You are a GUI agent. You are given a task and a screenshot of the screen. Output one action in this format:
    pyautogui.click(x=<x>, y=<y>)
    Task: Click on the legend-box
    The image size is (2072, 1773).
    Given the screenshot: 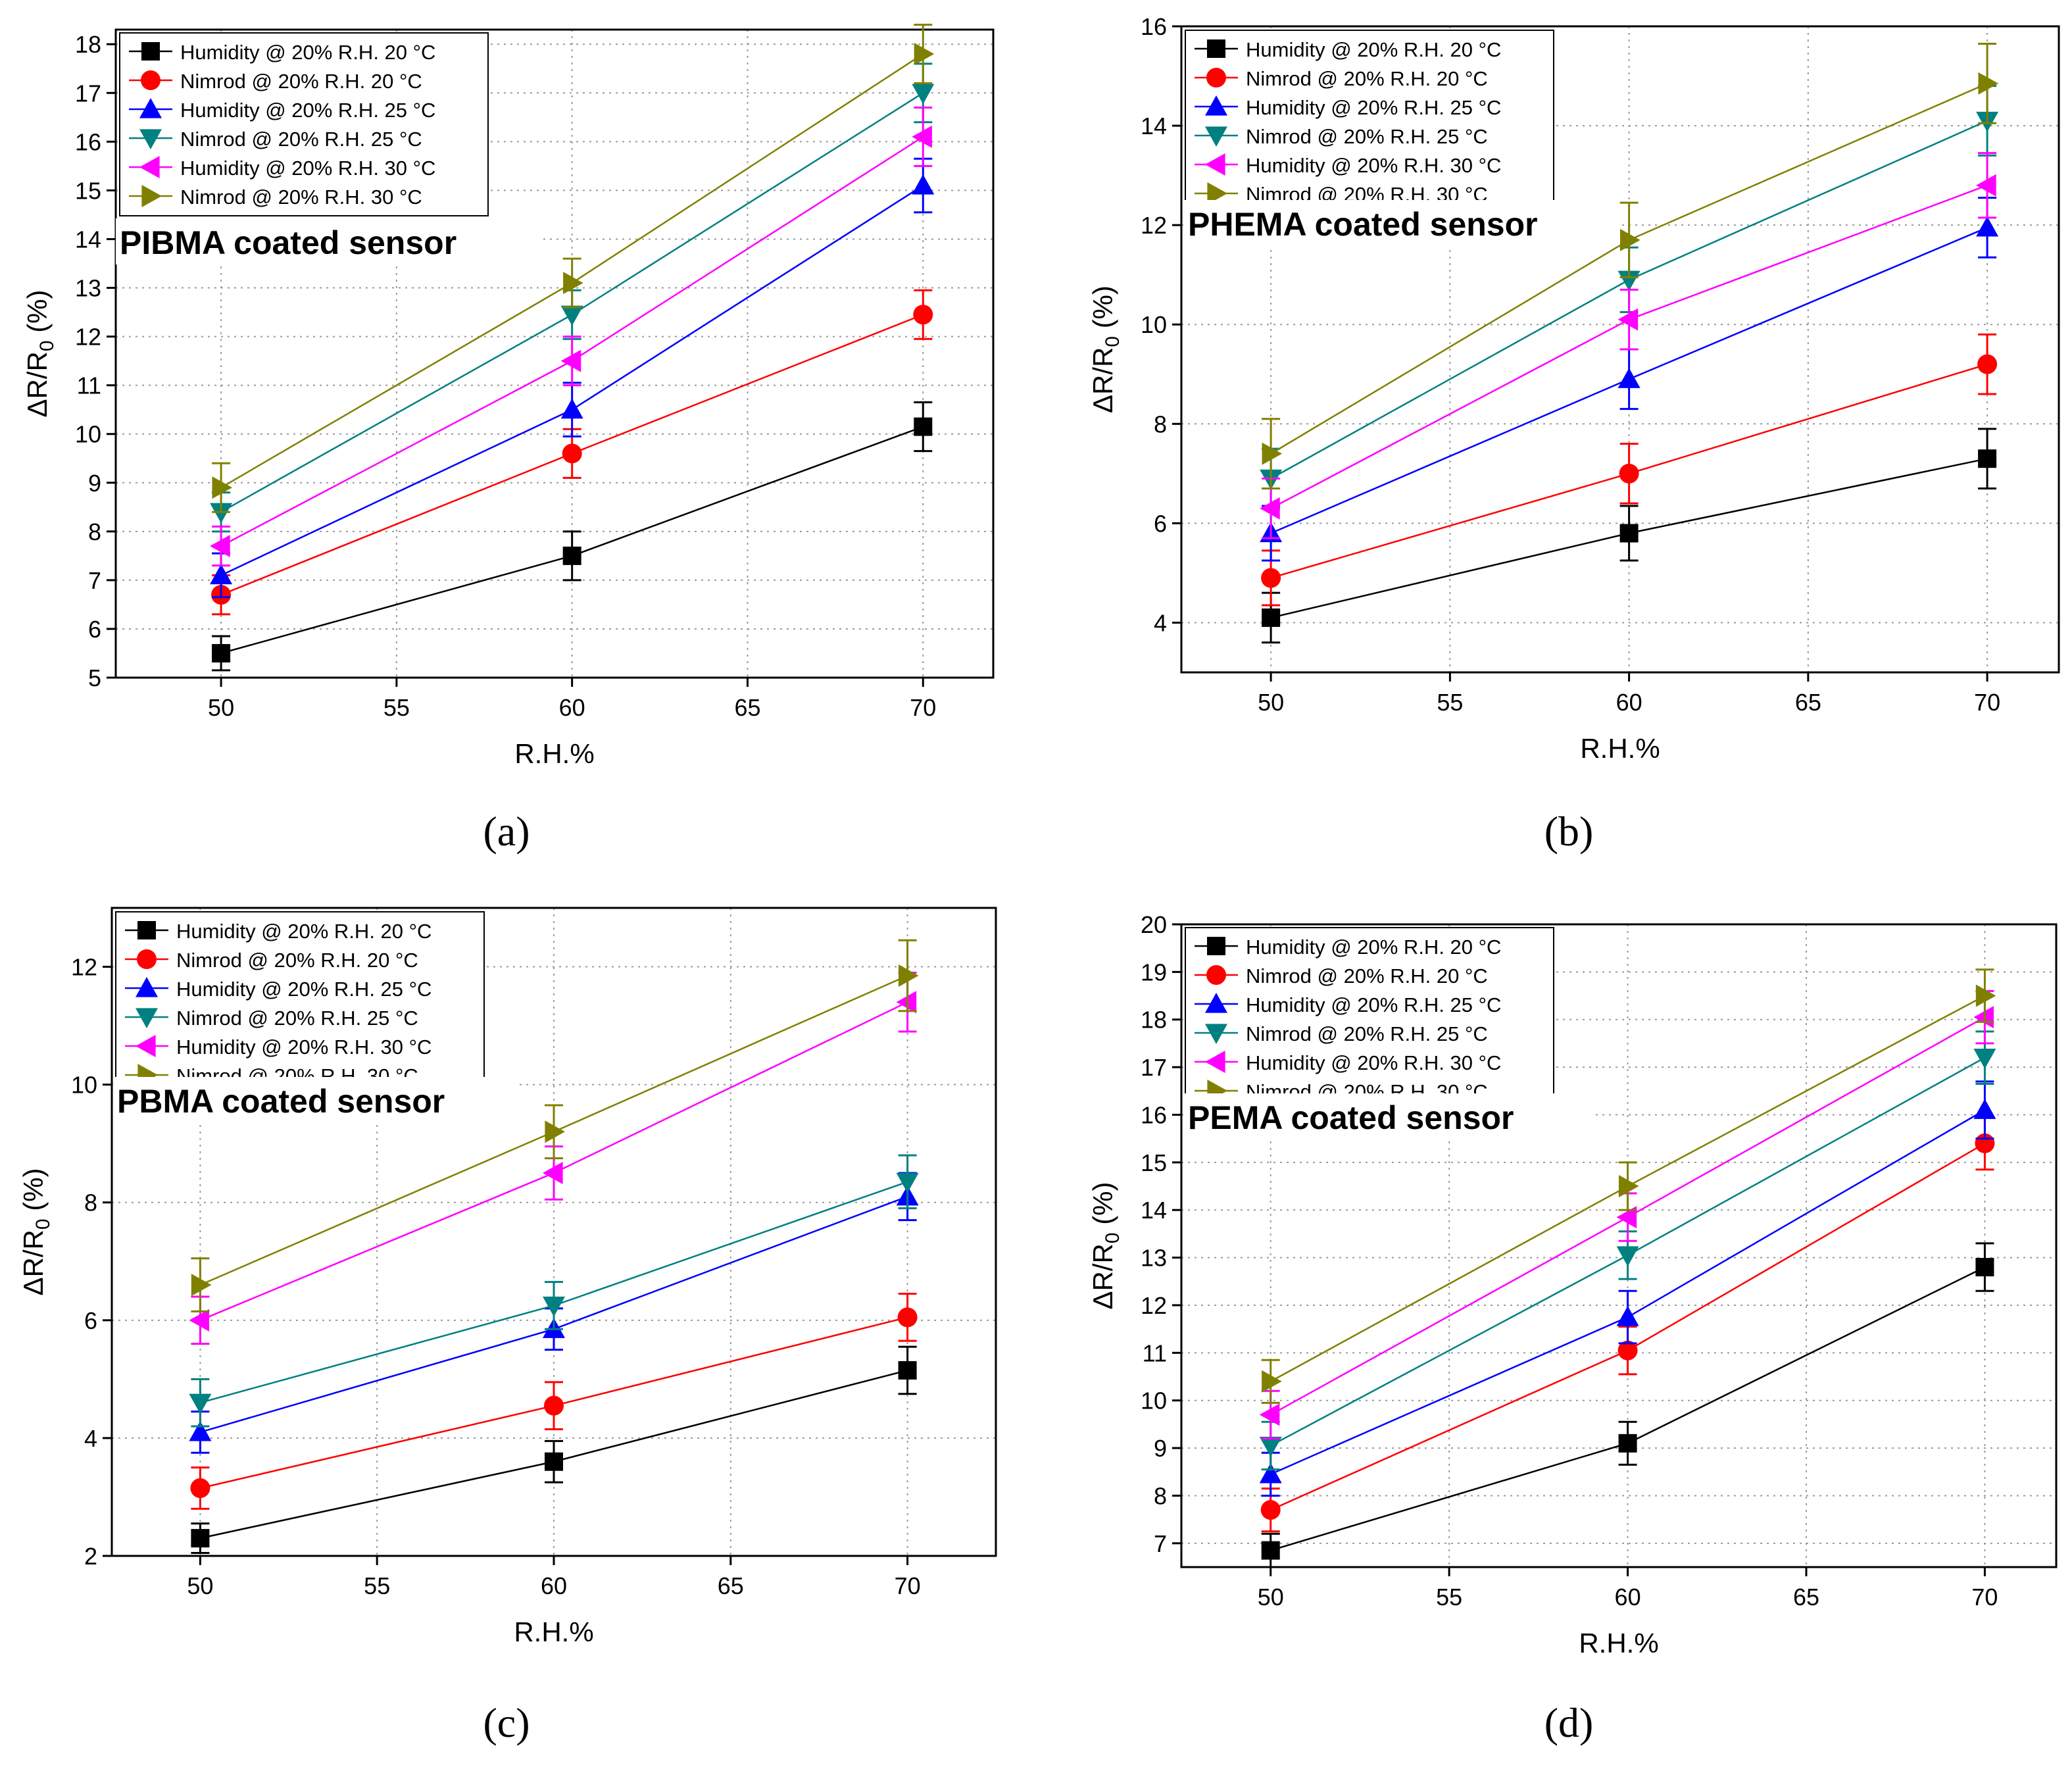 What is the action you would take?
    pyautogui.click(x=1369, y=122)
    